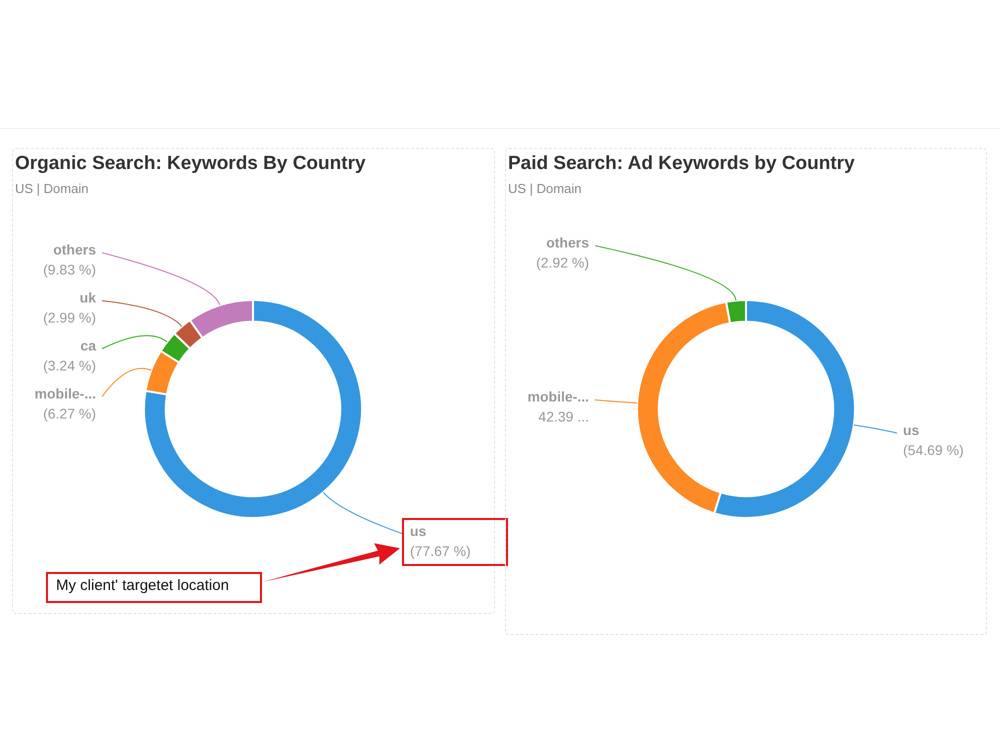 This screenshot has height=750, width=1000. Describe the element at coordinates (88, 298) in the screenshot. I see `slice-label: uk` at that location.